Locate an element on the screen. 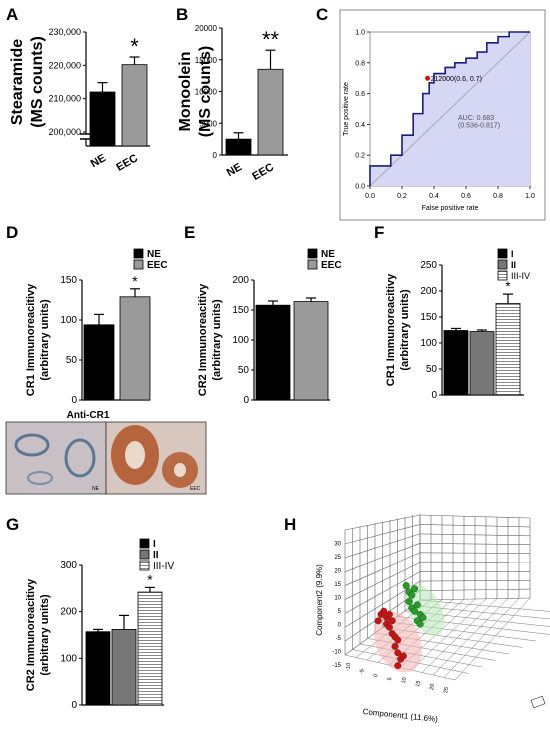  legend-label: EEC is located at coordinates (157, 265).